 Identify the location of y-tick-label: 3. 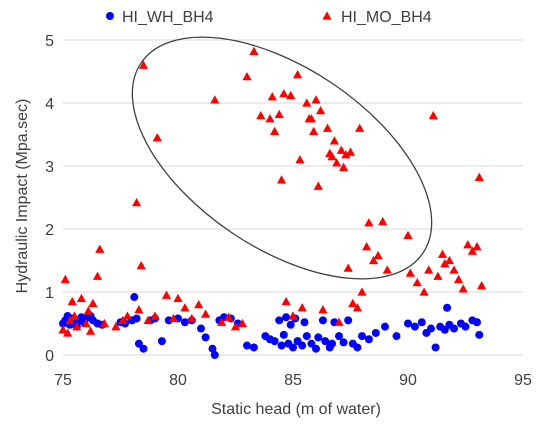
(49, 167).